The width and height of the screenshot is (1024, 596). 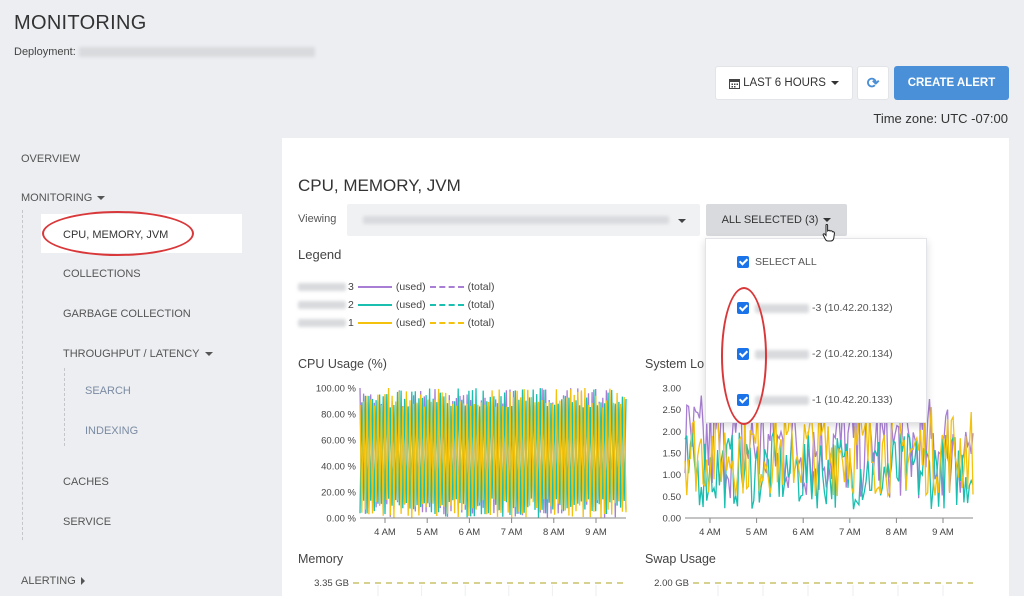 What do you see at coordinates (744, 356) in the screenshot?
I see `annotation-circle-checkboxes` at bounding box center [744, 356].